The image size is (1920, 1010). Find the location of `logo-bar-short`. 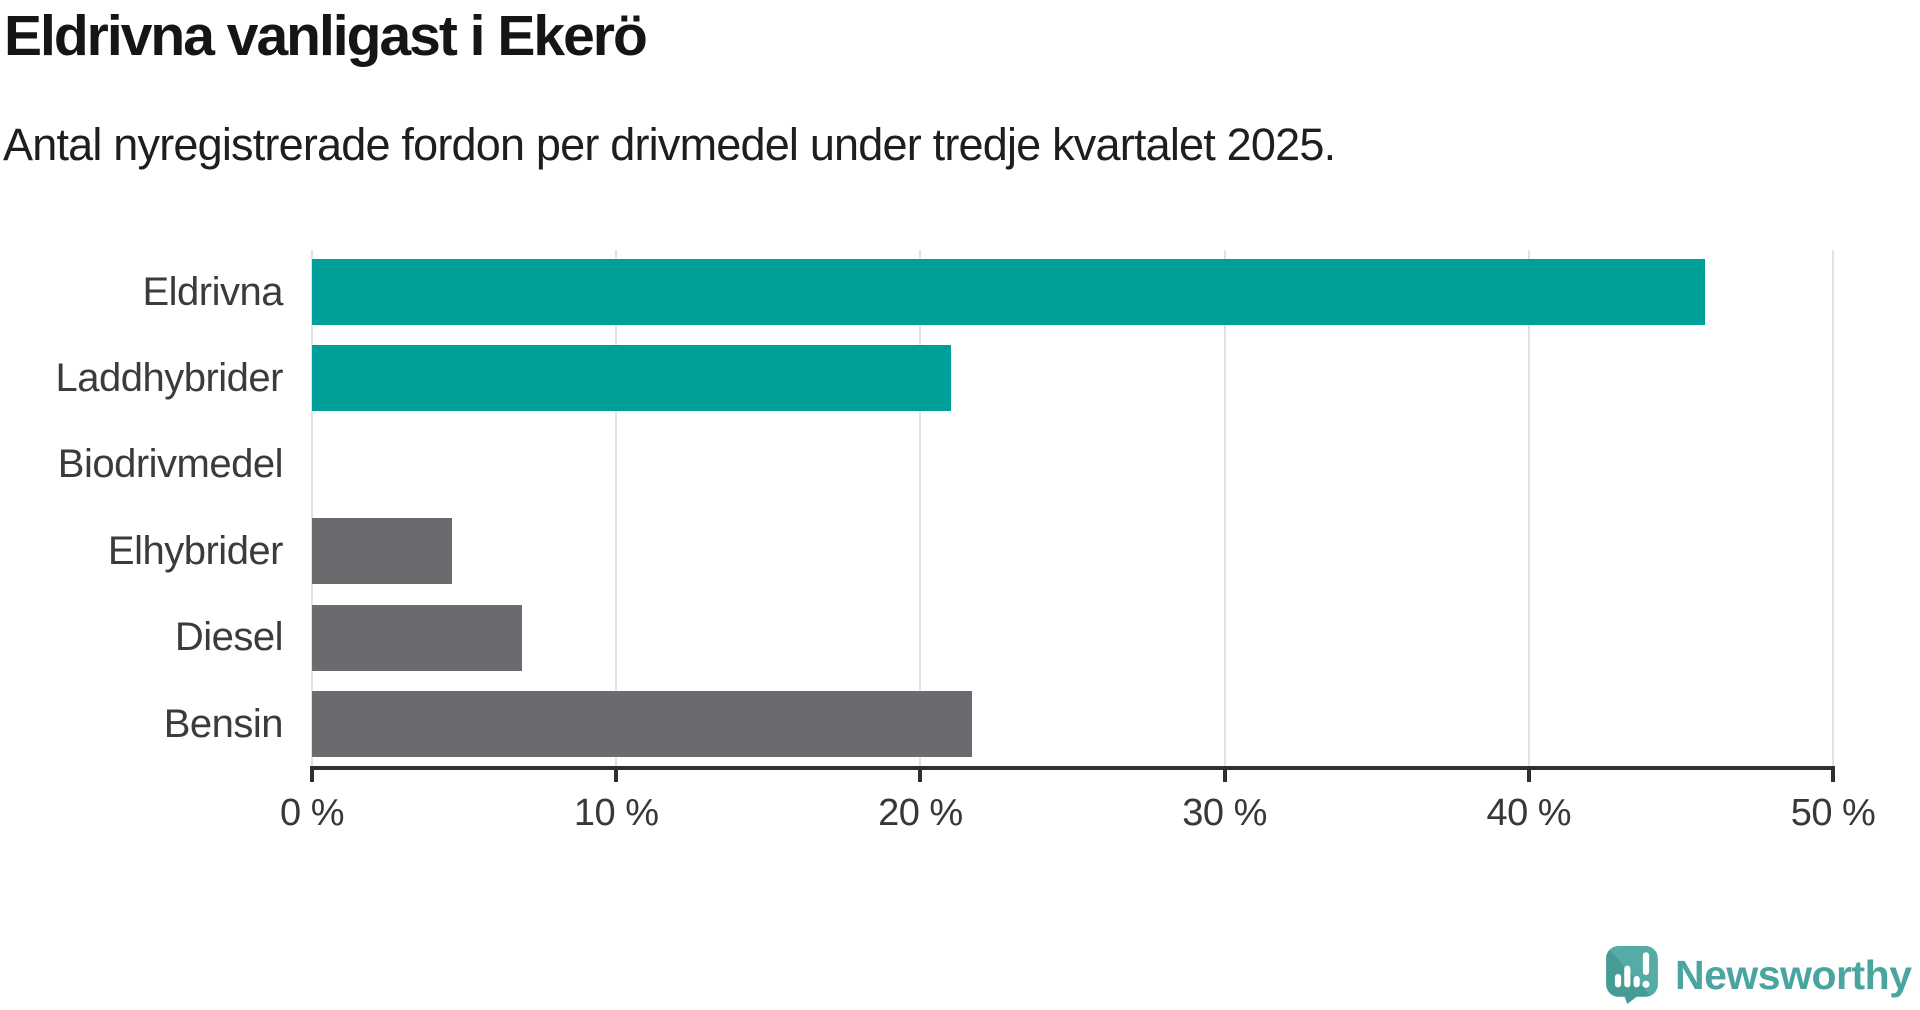

logo-bar-short is located at coordinates (1618, 980).